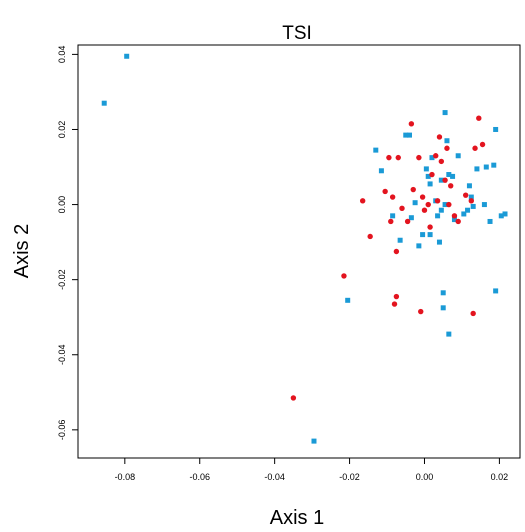 Image resolution: width=525 pixels, height=532 pixels. What do you see at coordinates (125, 477) in the screenshot?
I see `x-tick-label: -0.08` at bounding box center [125, 477].